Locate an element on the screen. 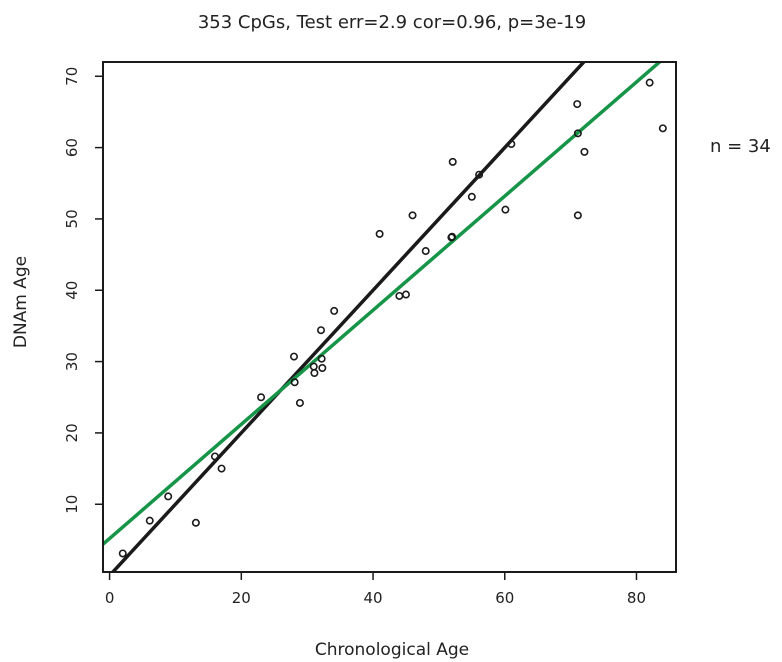 The height and width of the screenshot is (662, 782). y-tick-label: 20 is located at coordinates (72, 432).